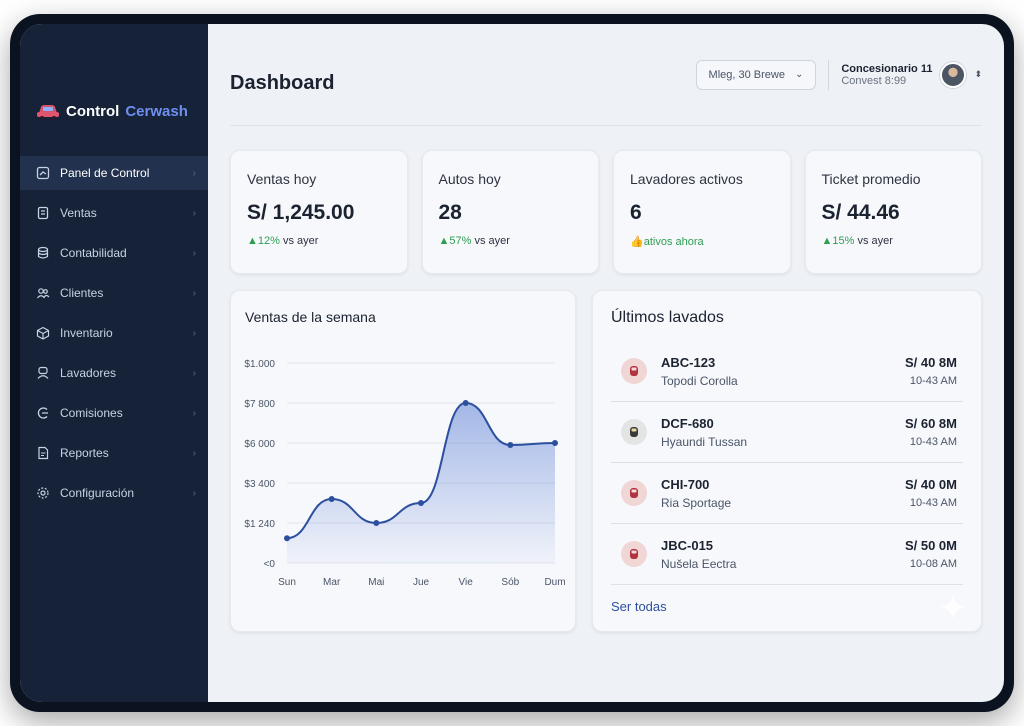  I want to click on sidebar-item-comisiones: Comisiones ›, so click(114, 413).